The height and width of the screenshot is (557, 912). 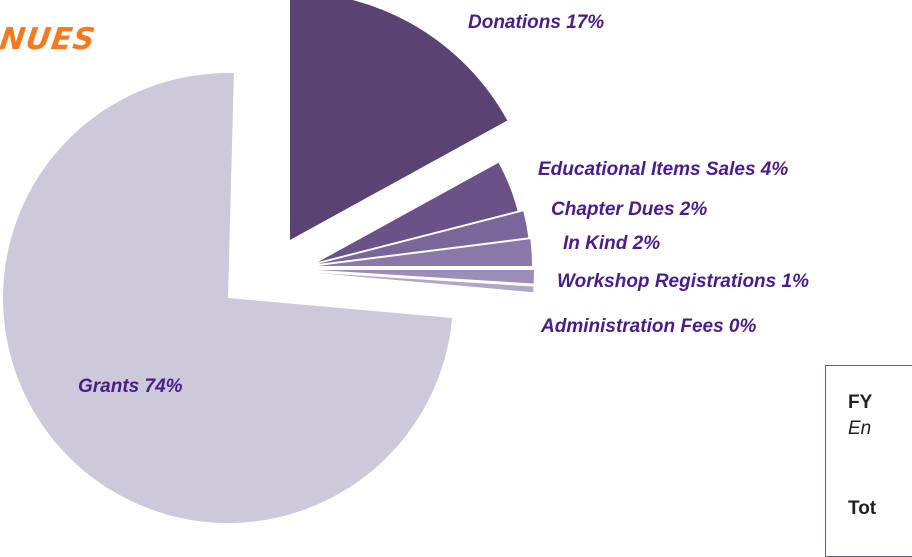 What do you see at coordinates (862, 508) in the screenshot?
I see `summary-total: Tot` at bounding box center [862, 508].